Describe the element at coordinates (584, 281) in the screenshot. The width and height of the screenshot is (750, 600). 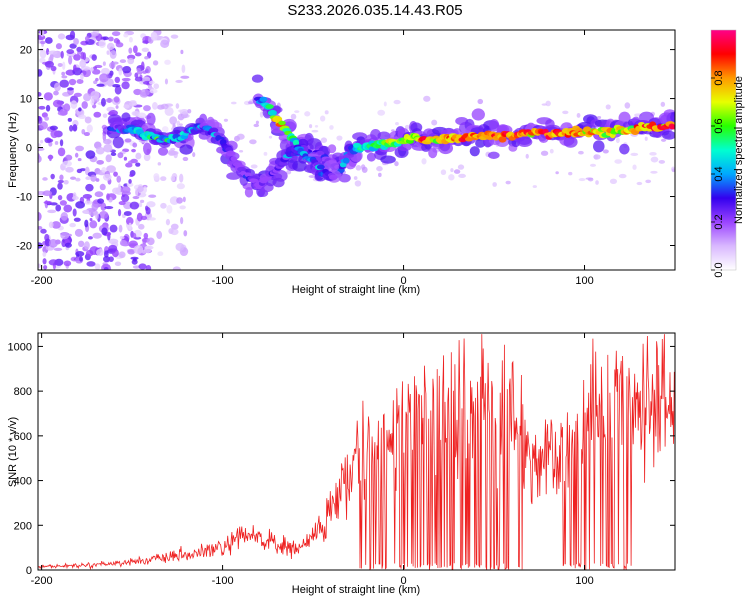
I see `spectrogram-x-tick-label: 100` at that location.